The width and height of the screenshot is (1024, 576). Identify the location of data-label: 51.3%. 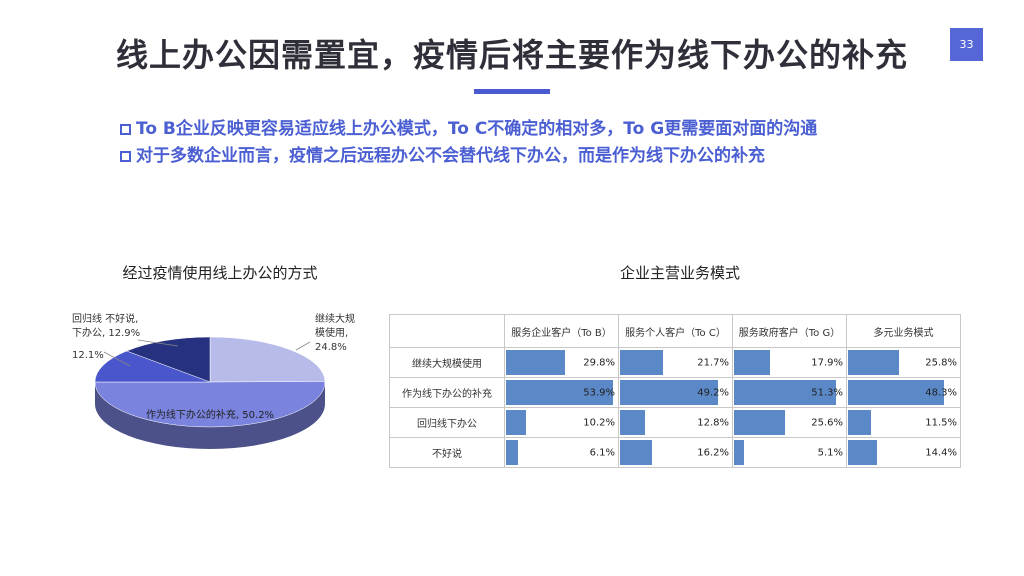
(827, 392).